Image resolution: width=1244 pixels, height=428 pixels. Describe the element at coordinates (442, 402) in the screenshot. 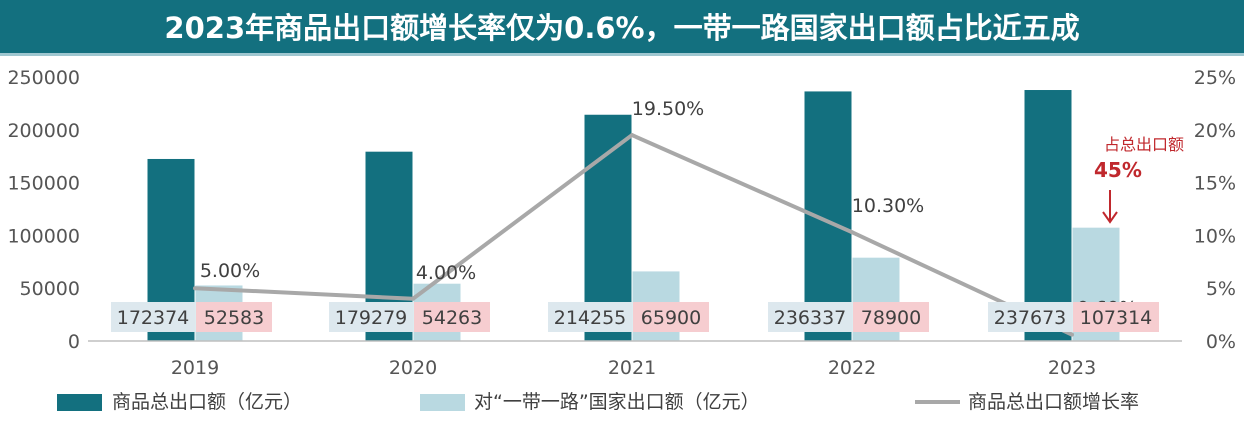

I see `legend-swatch-belt-road` at that location.